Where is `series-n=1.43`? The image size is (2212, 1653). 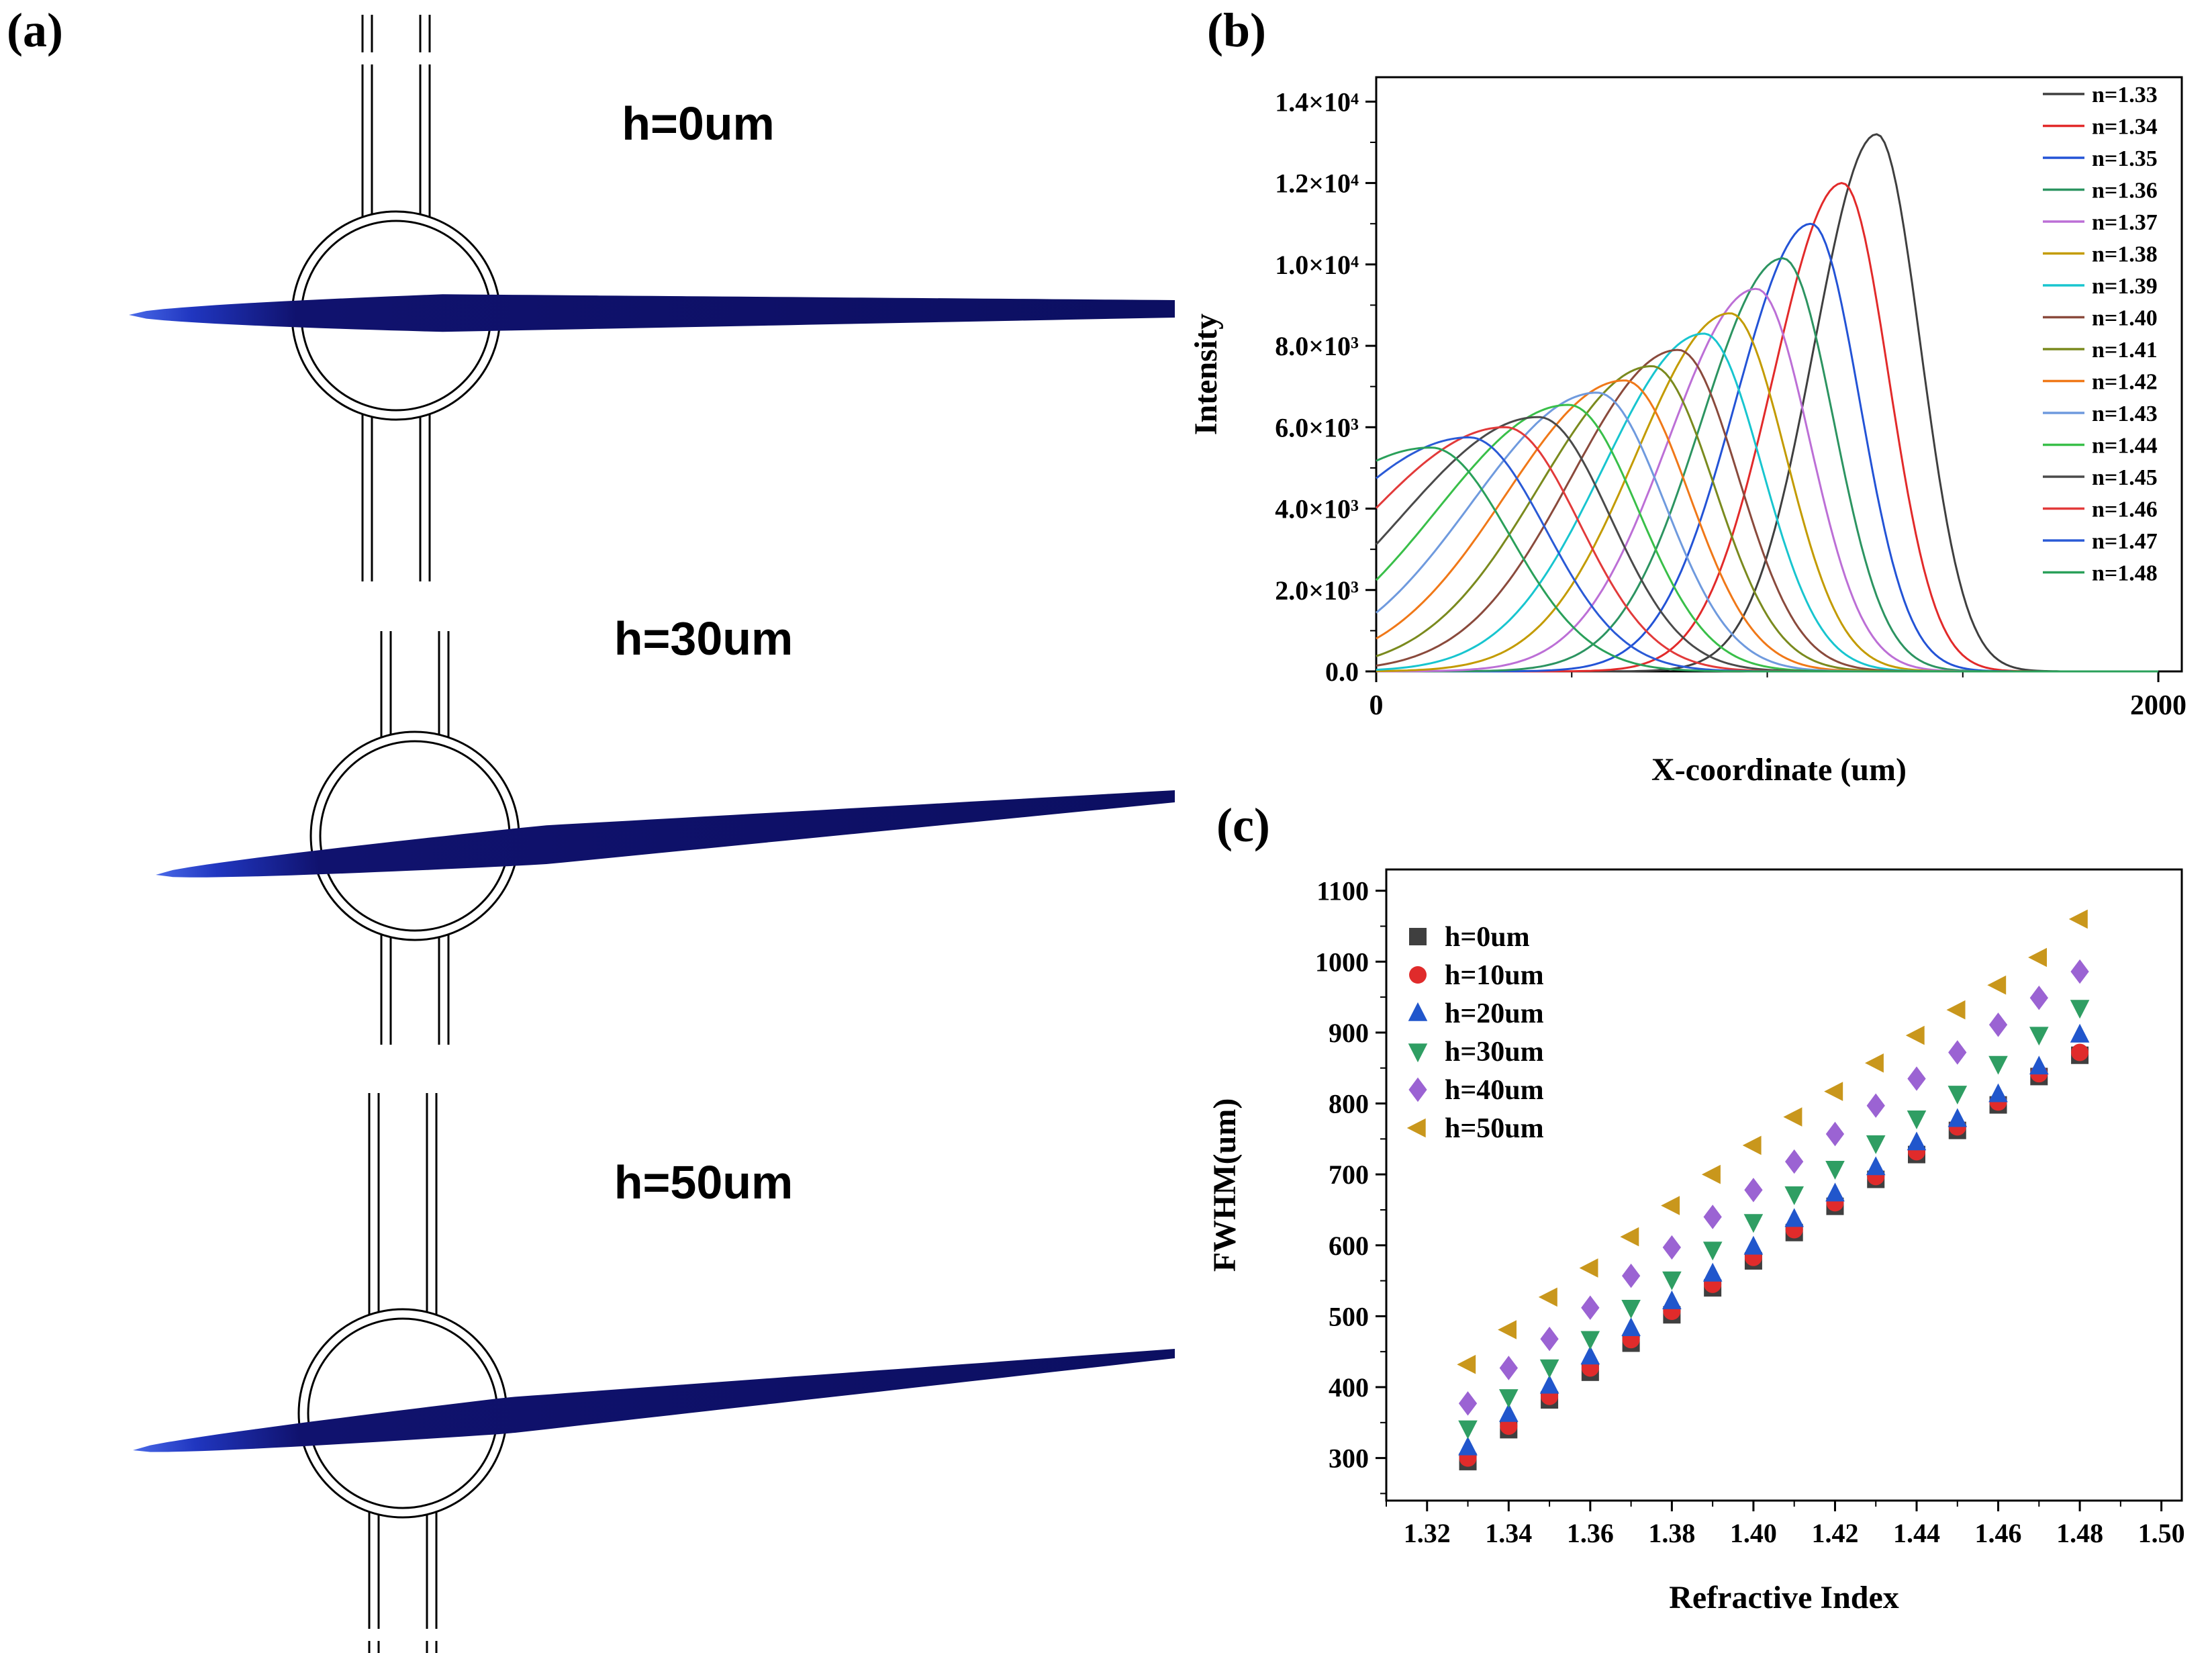
series-n=1.43 is located at coordinates (1767, 532).